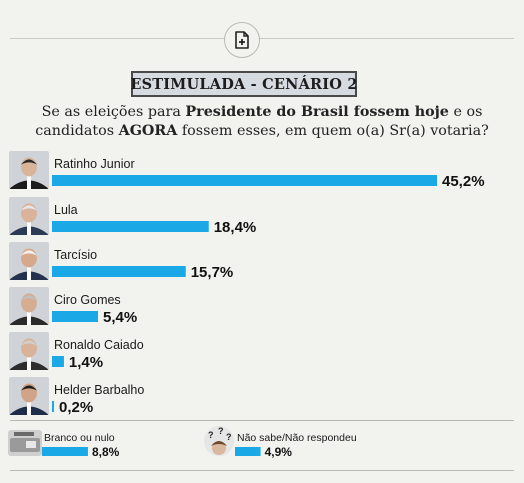 The width and height of the screenshot is (524, 483). I want to click on candidate-name: Ronaldo Caiado, so click(99, 345).